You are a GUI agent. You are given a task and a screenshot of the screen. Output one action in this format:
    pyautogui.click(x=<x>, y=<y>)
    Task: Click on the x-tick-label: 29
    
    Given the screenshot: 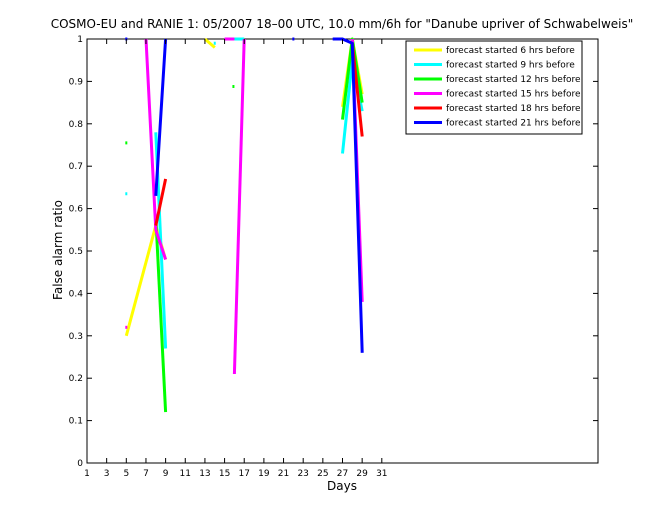 What is the action you would take?
    pyautogui.click(x=362, y=474)
    